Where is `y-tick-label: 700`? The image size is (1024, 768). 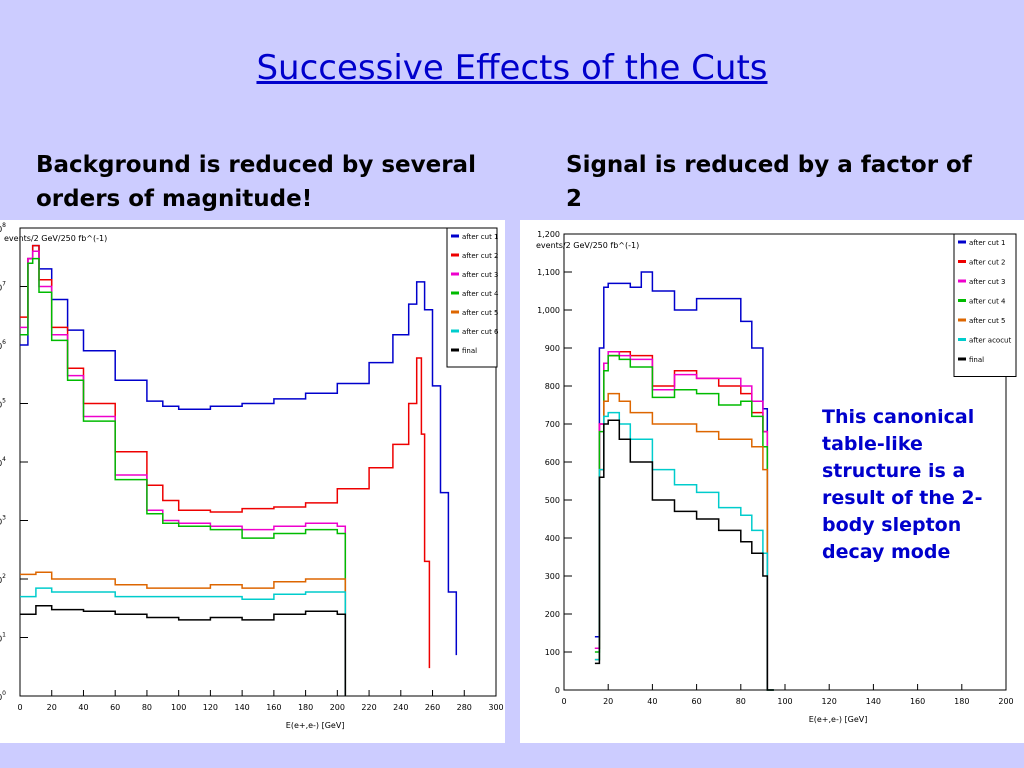
y-tick-label: 700 is located at coordinates (552, 424).